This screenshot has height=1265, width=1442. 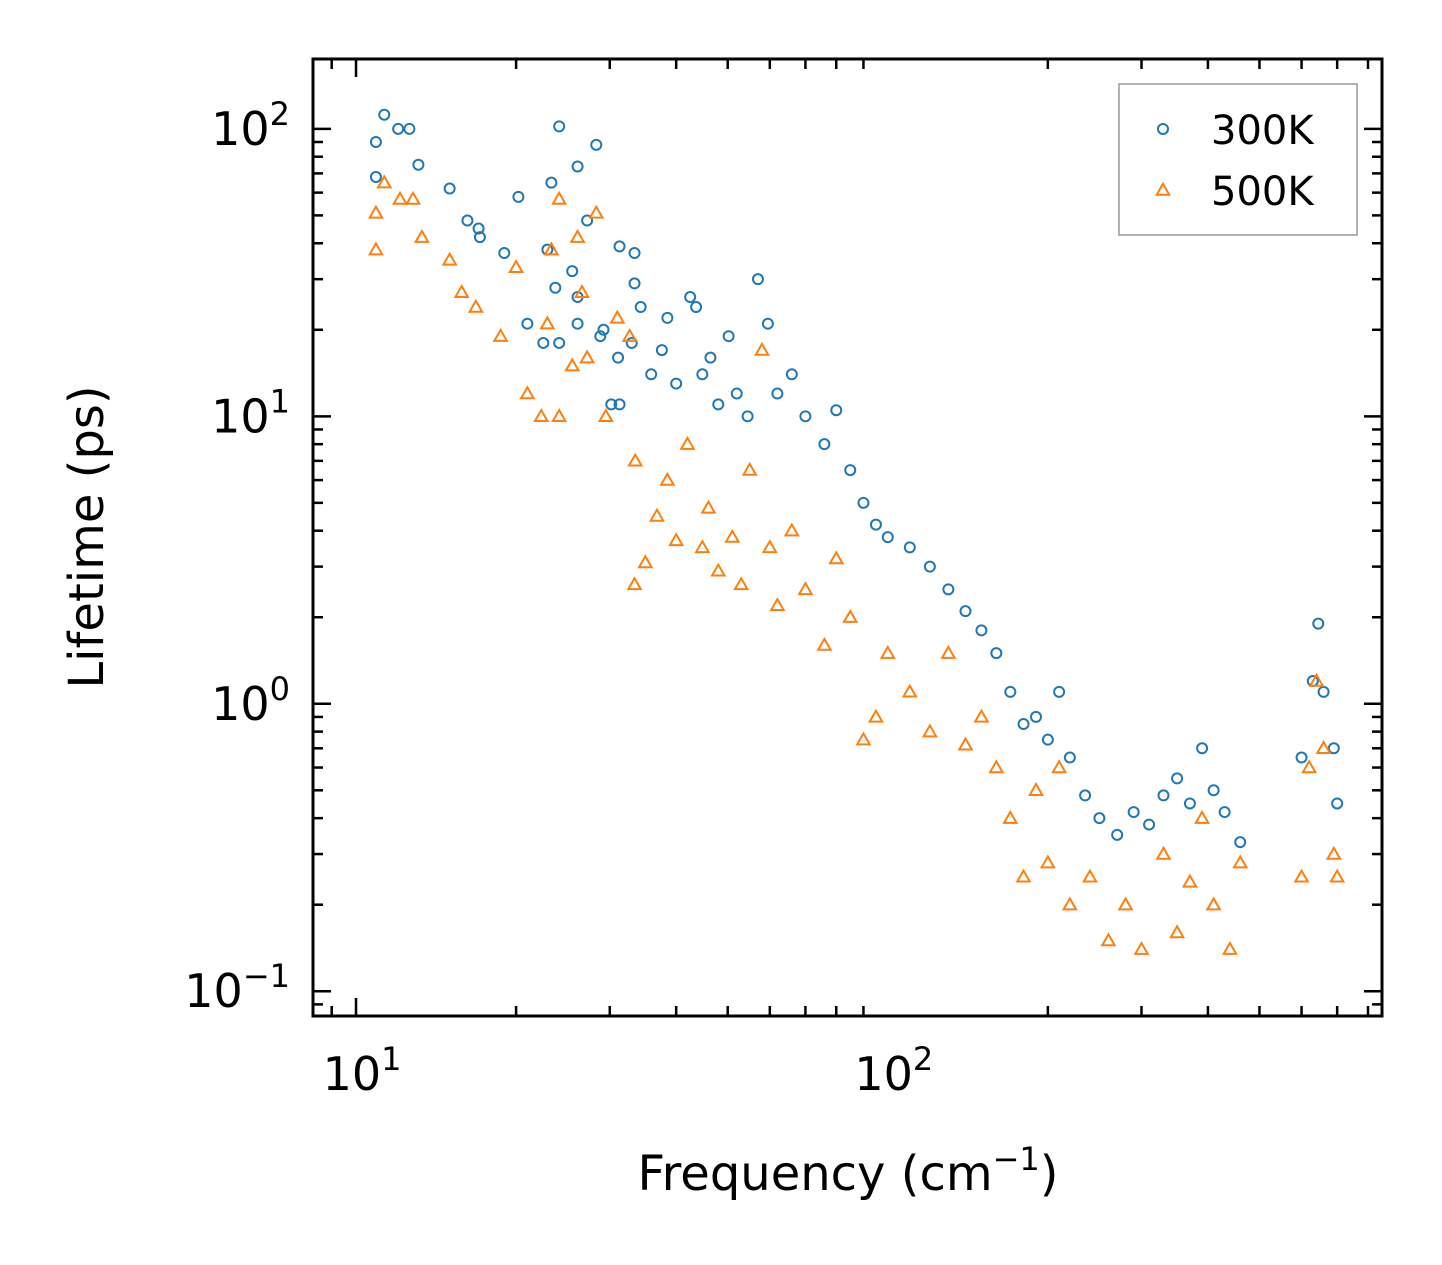 What do you see at coordinates (1163, 159) in the screenshot?
I see `legend-markers` at bounding box center [1163, 159].